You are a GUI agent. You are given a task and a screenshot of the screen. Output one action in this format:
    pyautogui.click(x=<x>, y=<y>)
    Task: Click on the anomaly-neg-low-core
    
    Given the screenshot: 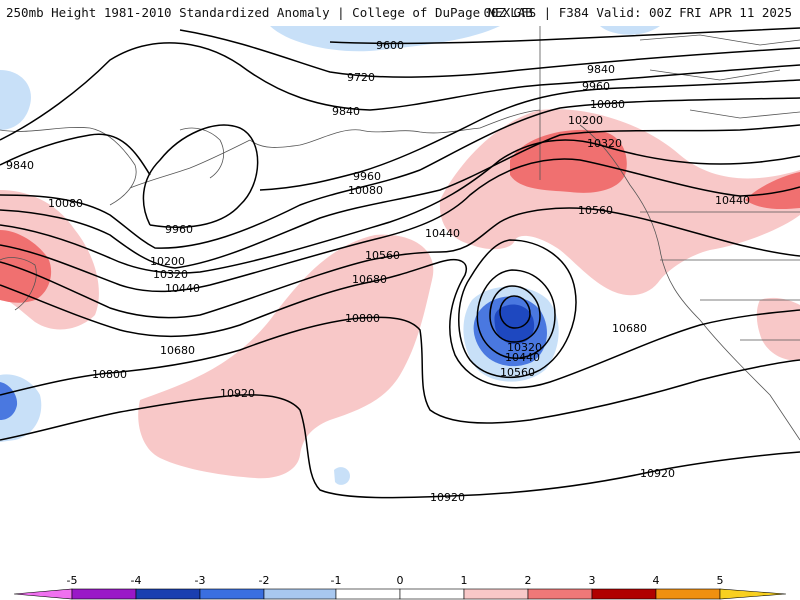 What is the action you would take?
    pyautogui.click(x=514, y=324)
    